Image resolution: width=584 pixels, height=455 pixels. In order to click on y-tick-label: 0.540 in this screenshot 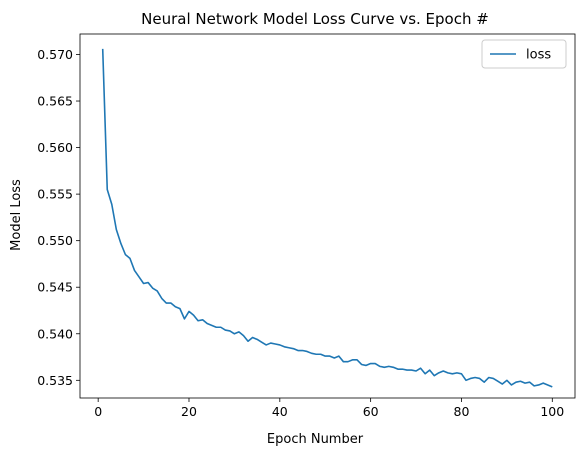, I will do `click(55, 333)`.